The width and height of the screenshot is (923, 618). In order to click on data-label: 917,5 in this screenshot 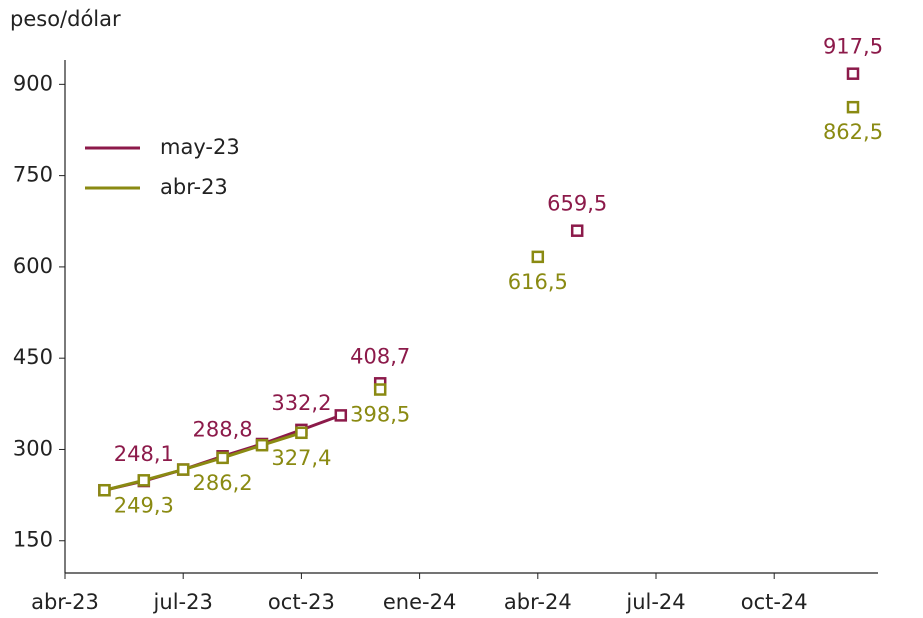, I will do `click(853, 47)`.